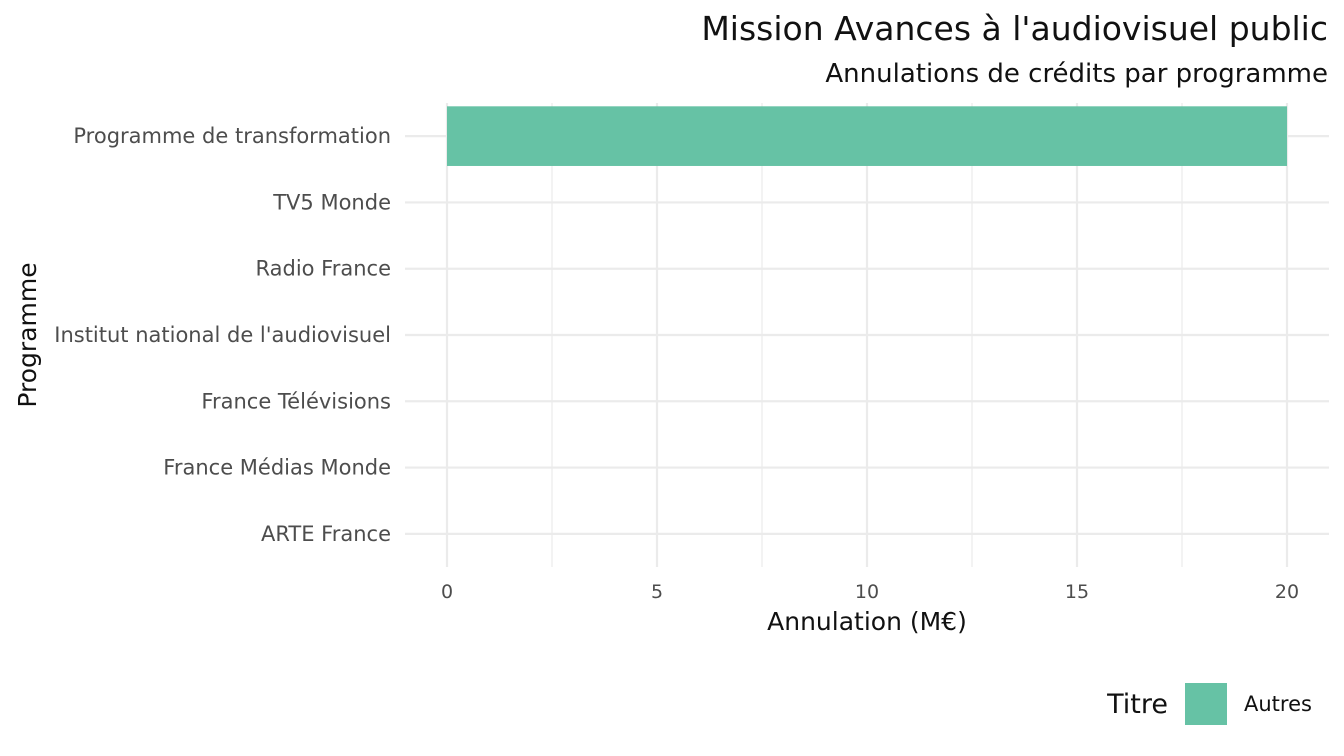  Describe the element at coordinates (1287, 592) in the screenshot. I see `x-tick-label: 20` at that location.